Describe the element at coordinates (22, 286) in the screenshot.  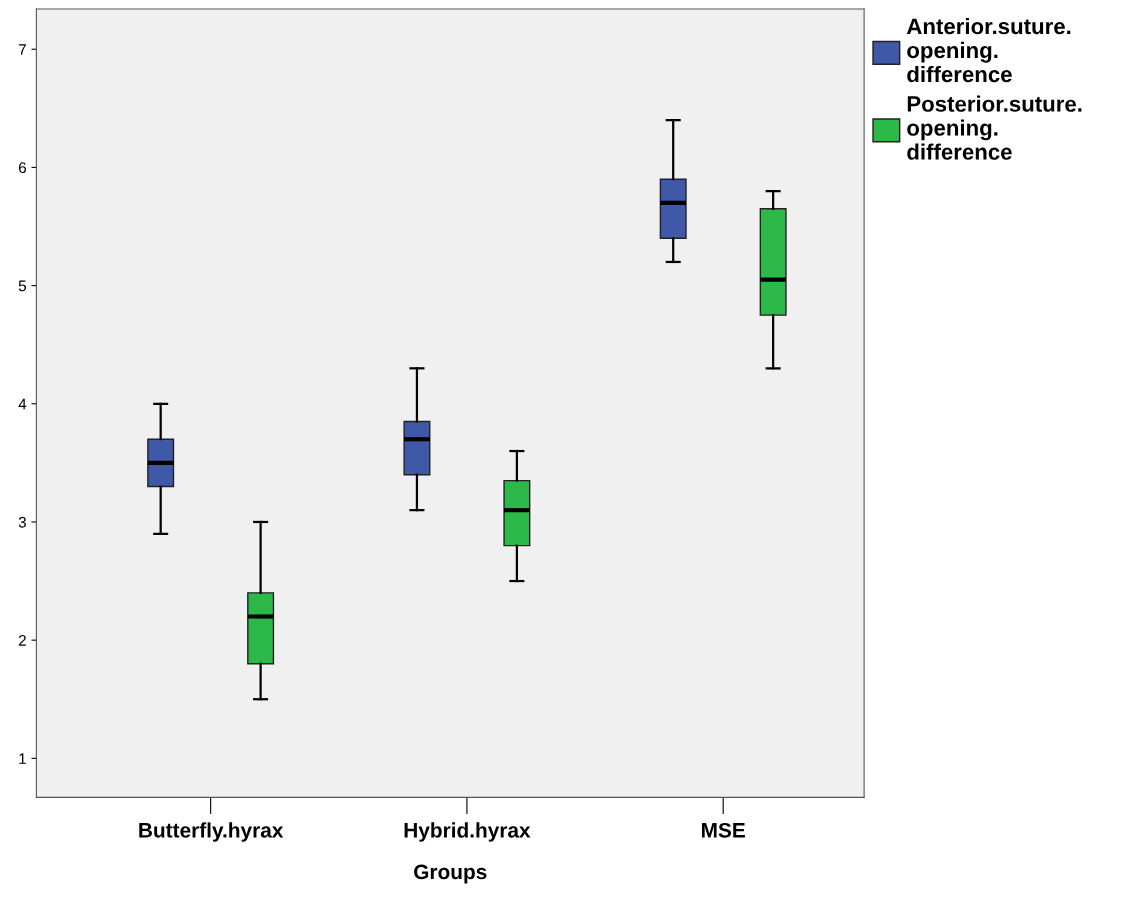
I see `y-tick-label: 5` at that location.